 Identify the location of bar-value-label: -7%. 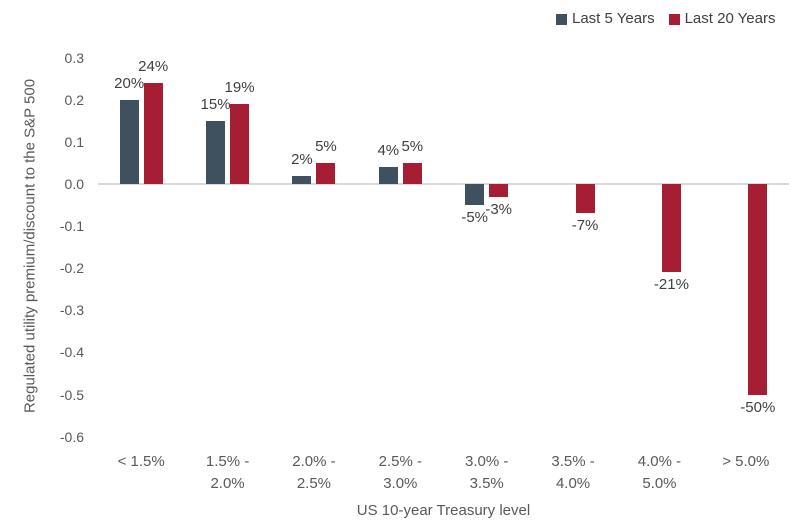
(585, 226).